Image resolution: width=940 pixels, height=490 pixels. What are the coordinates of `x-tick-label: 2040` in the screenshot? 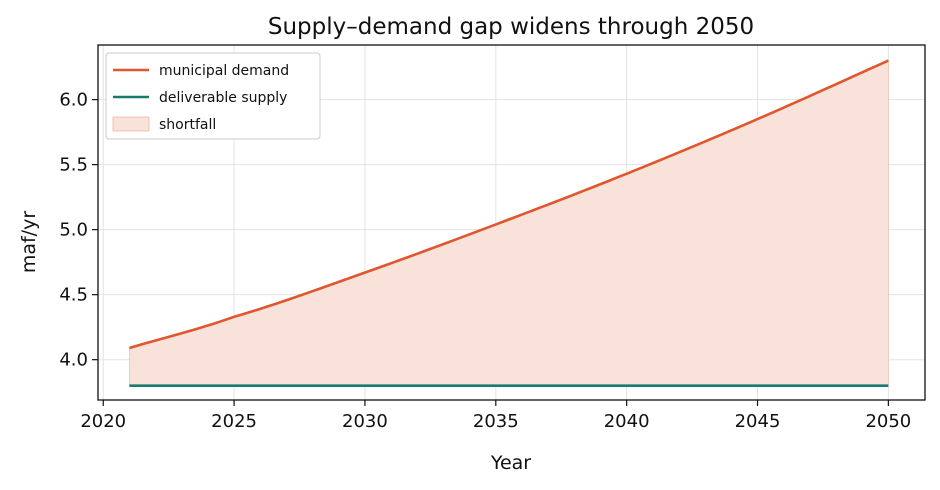 It's located at (627, 421).